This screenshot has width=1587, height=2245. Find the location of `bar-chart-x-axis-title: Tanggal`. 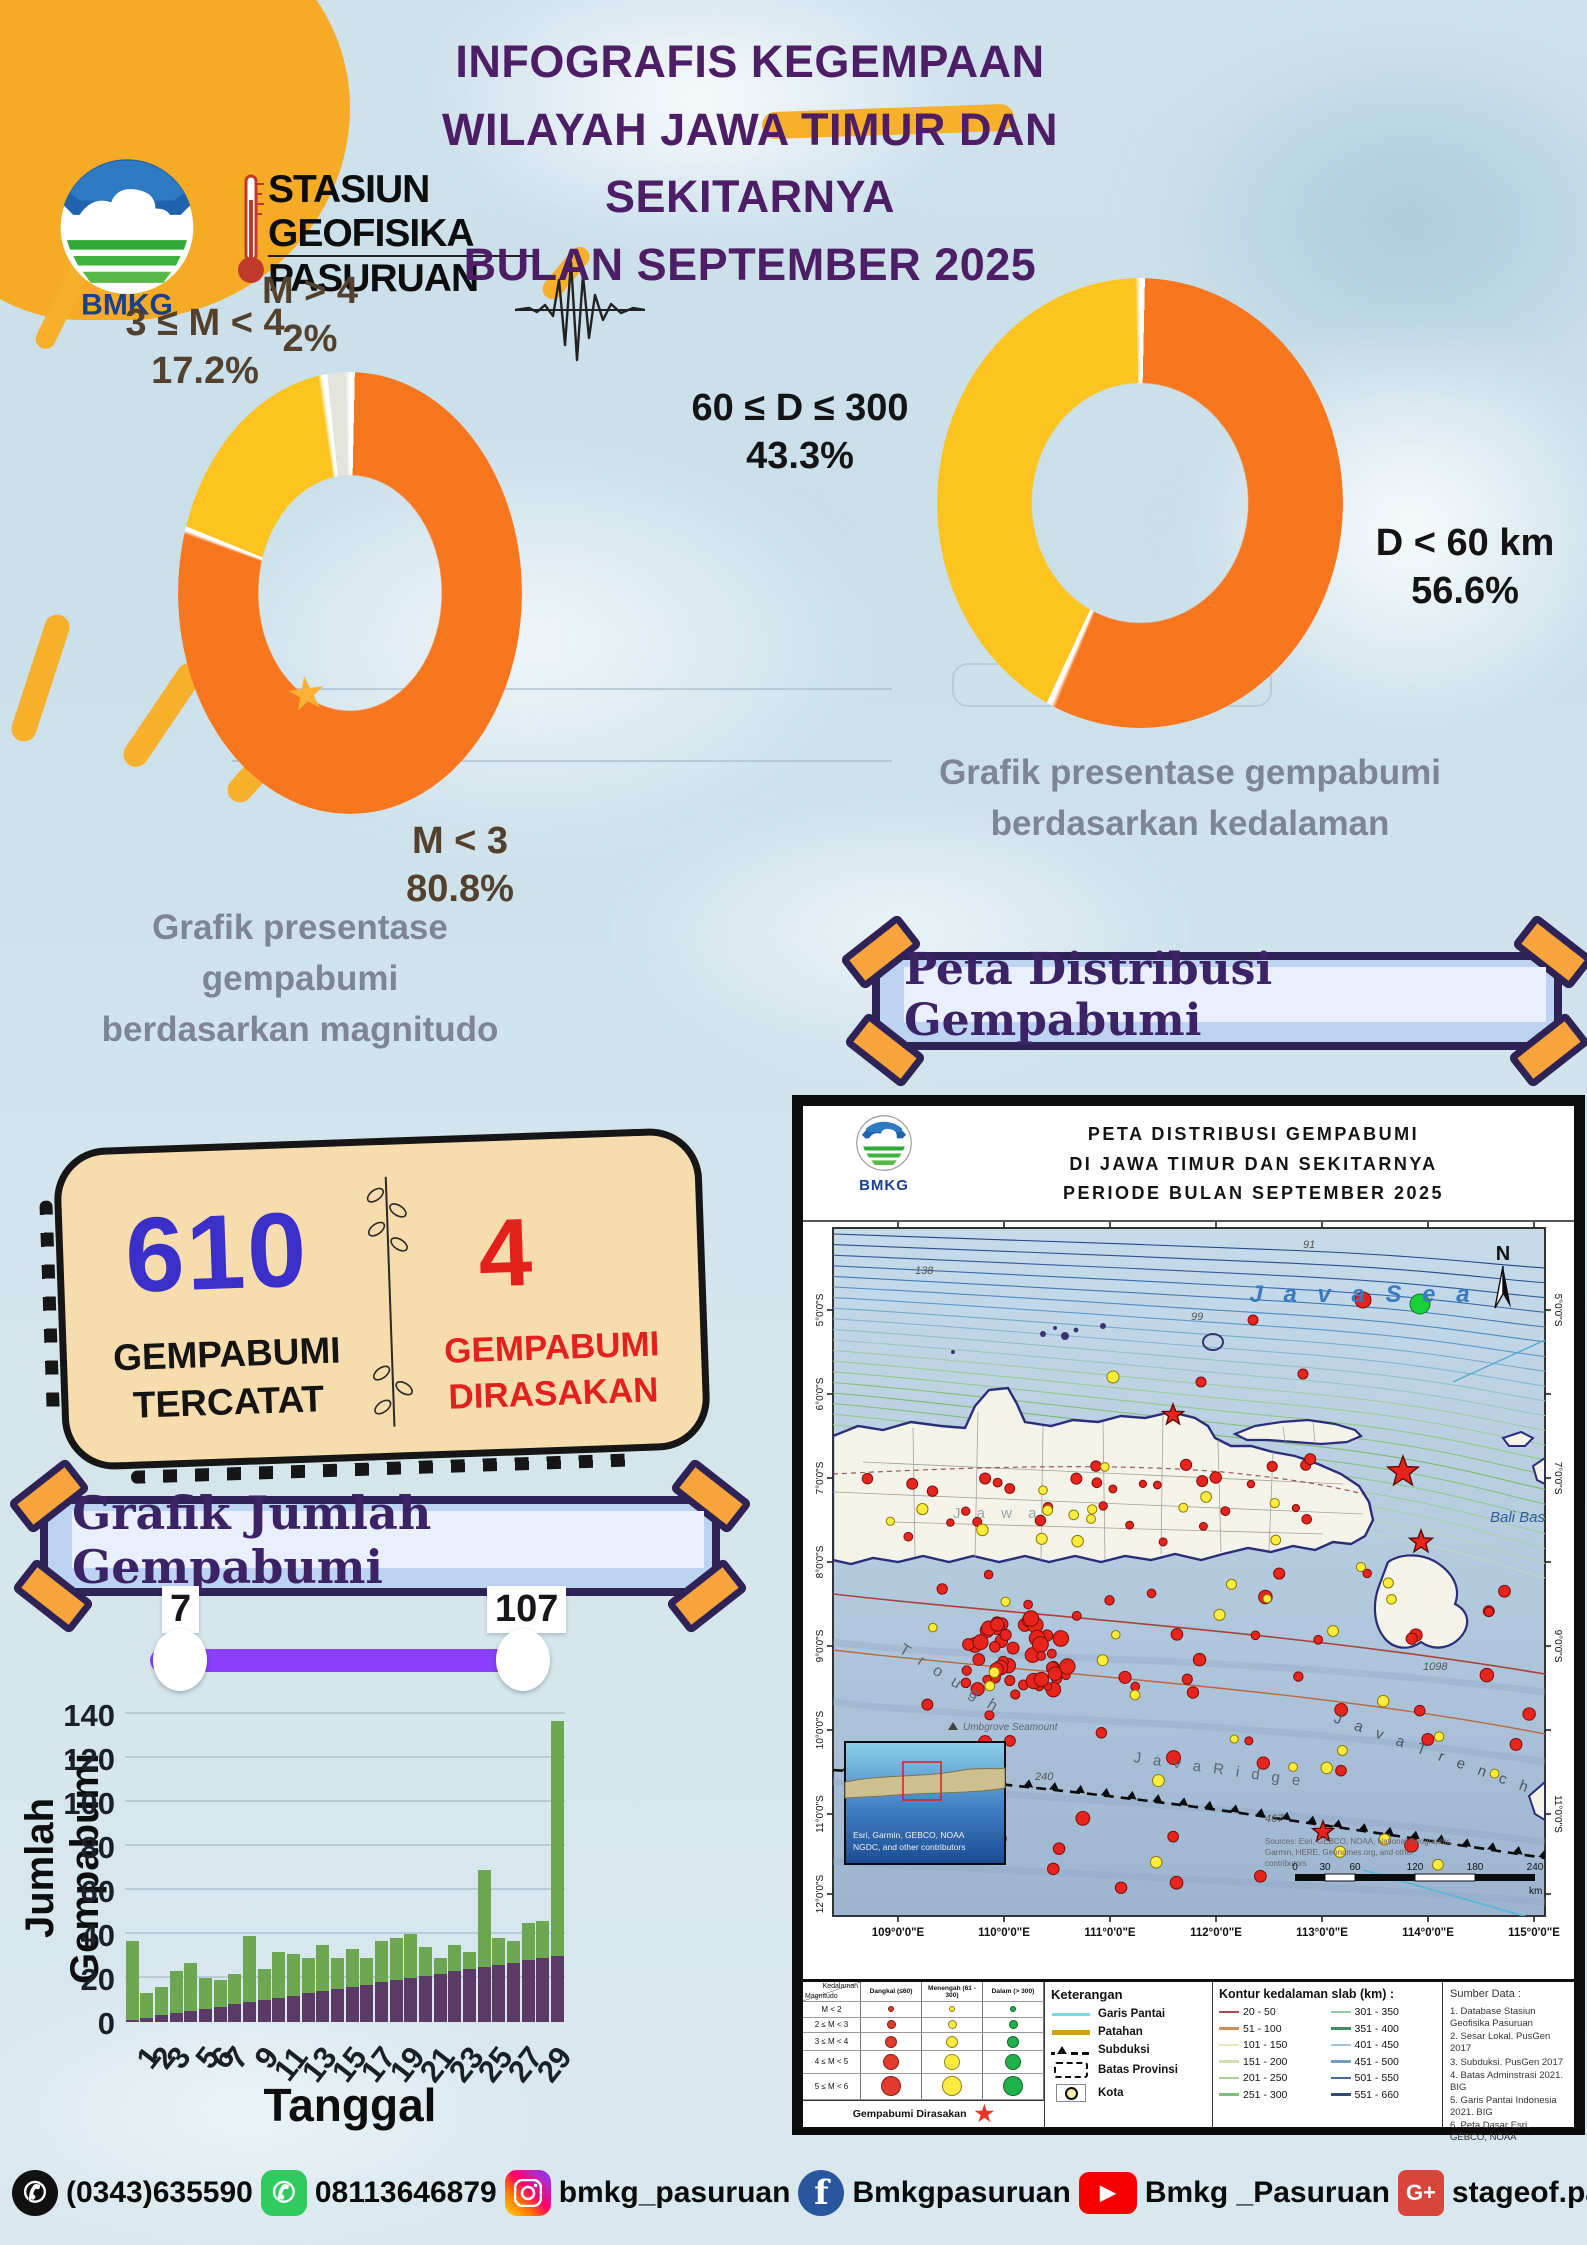

bar-chart-x-axis-title: Tanggal is located at coordinates (350, 2105).